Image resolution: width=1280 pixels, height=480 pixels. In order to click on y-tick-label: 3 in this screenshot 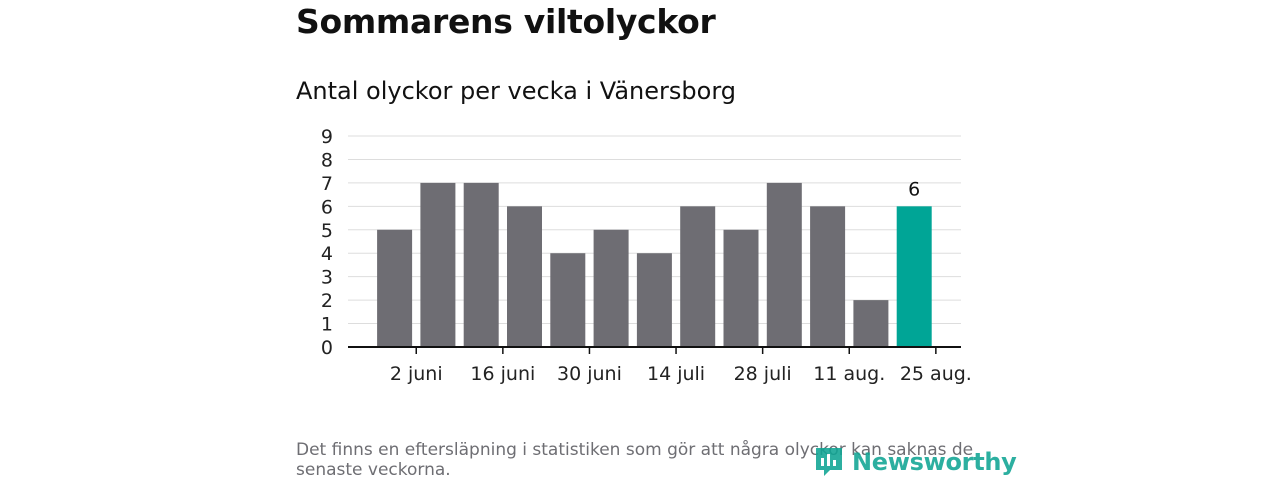, I will do `click(327, 278)`.